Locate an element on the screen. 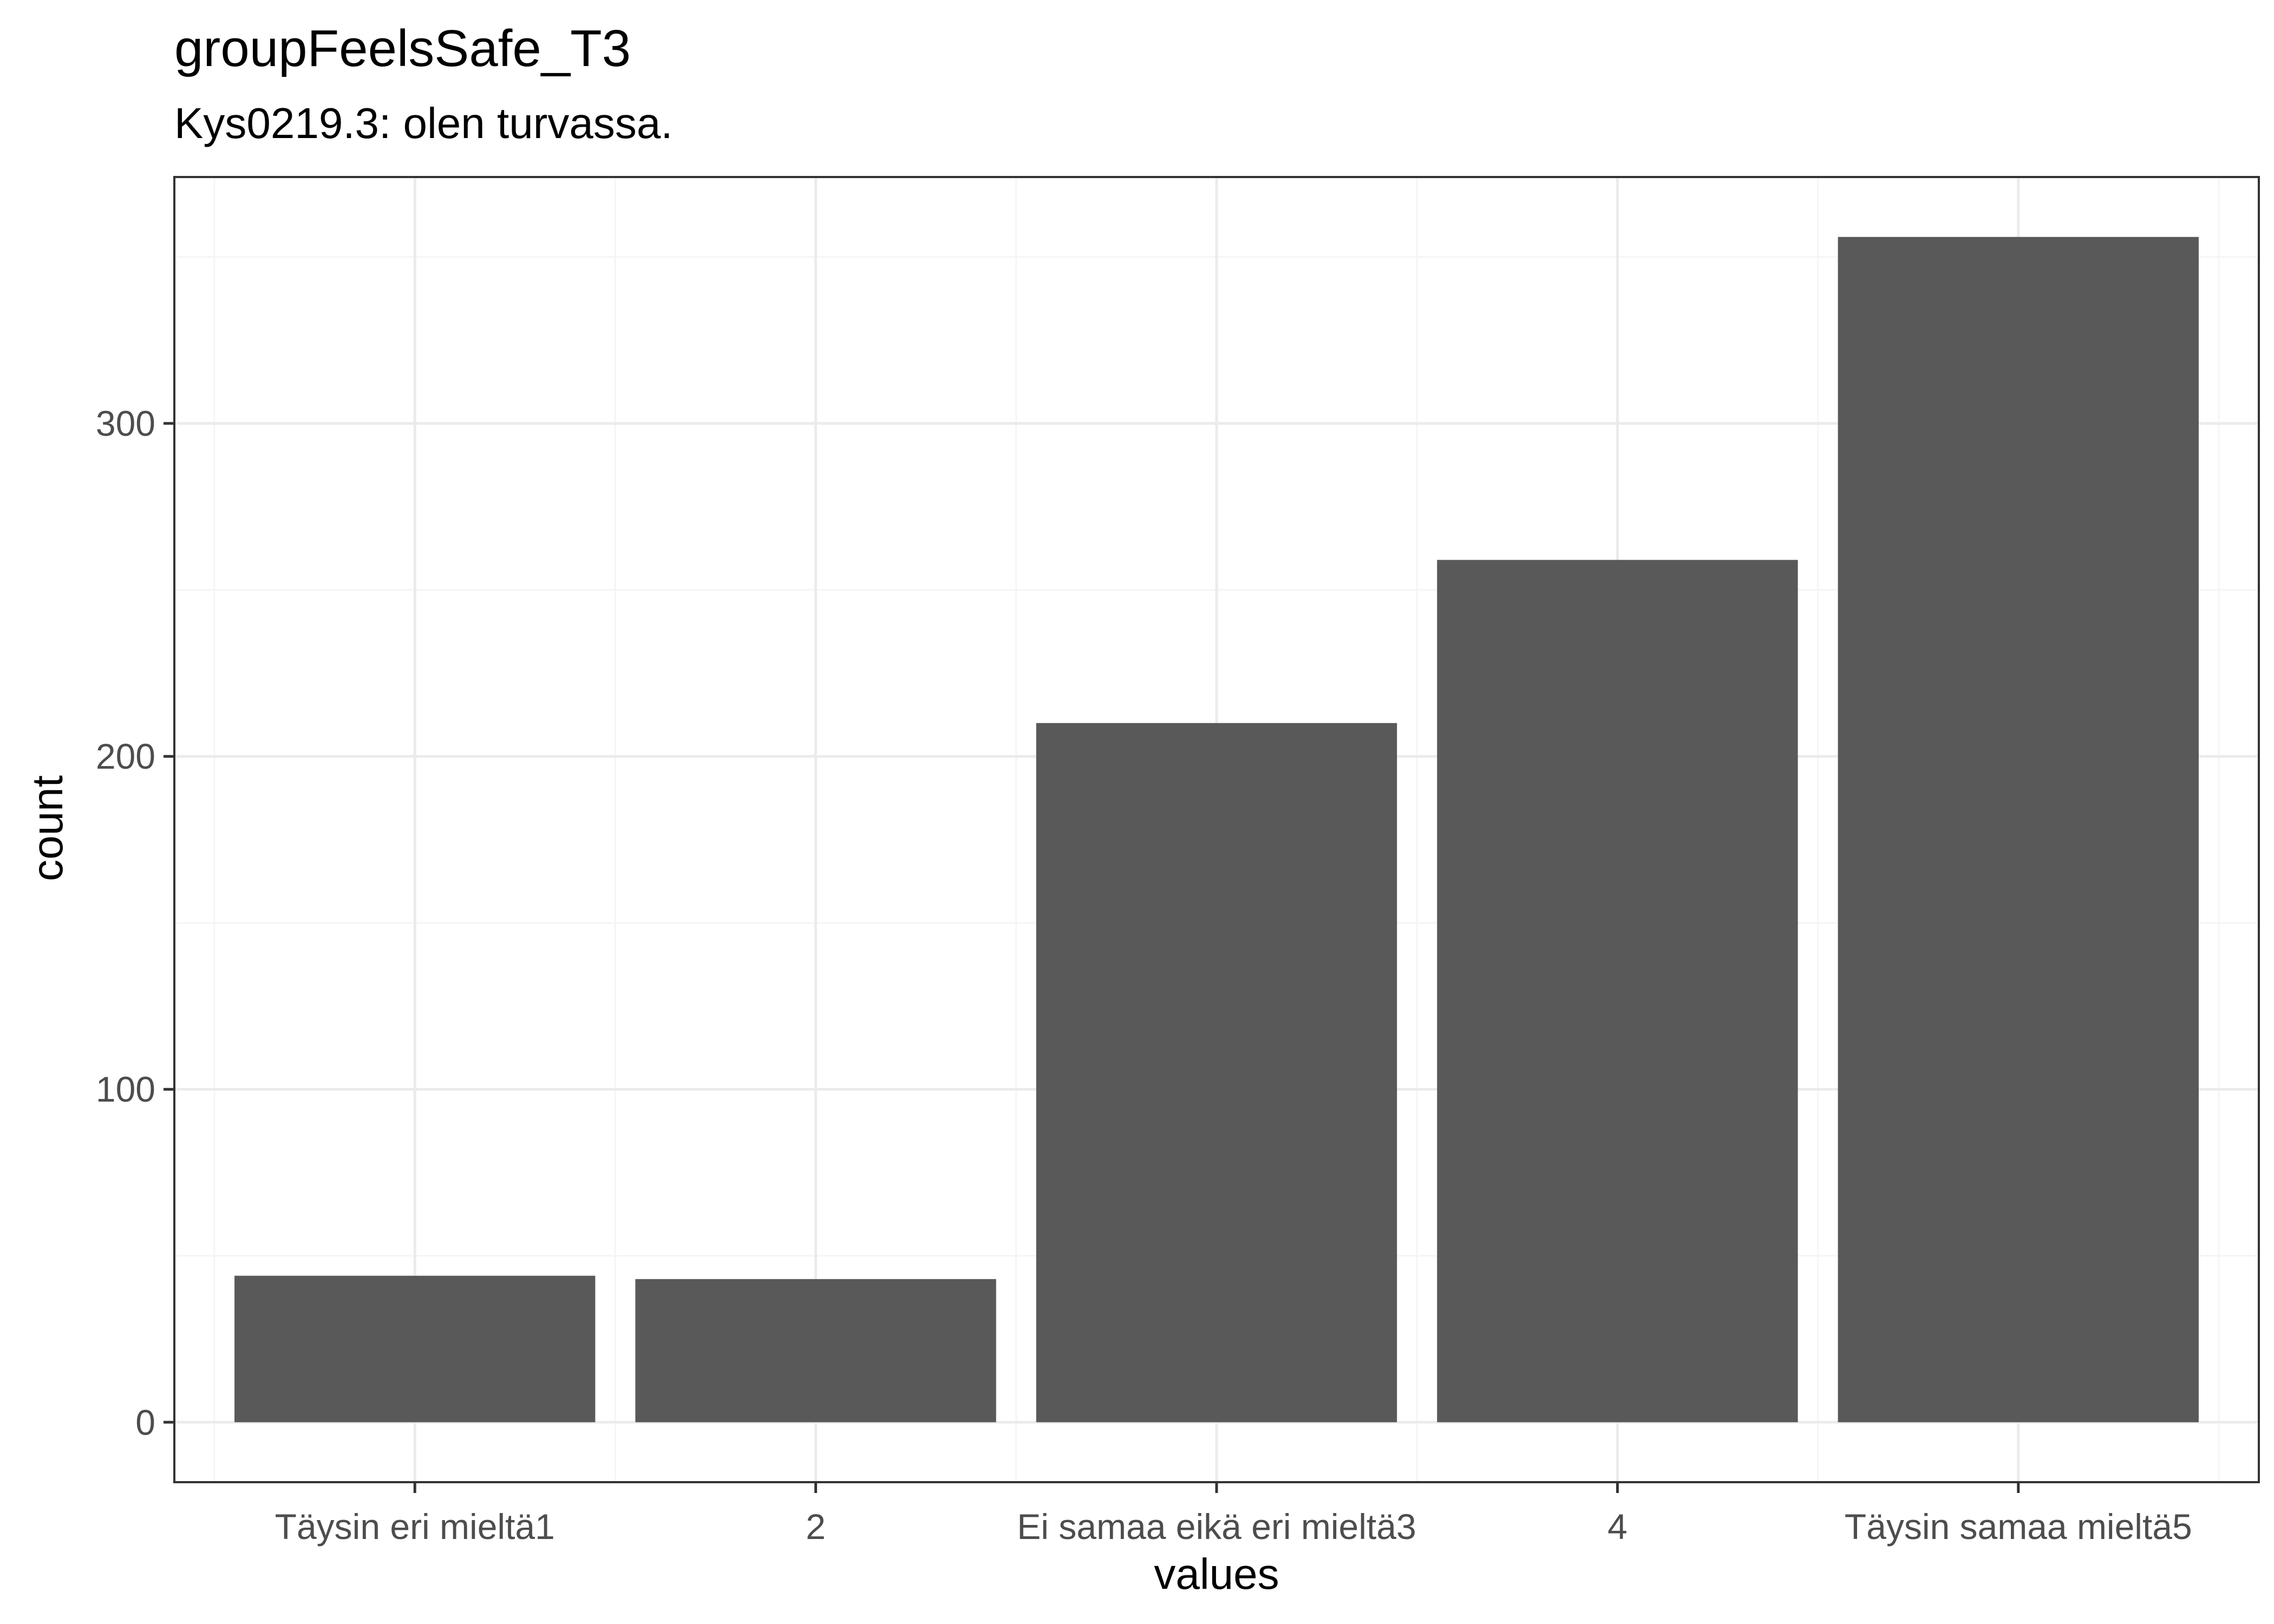 This screenshot has height=1624, width=2274. x-tick-label: Täysin samaa mieltä5 is located at coordinates (2019, 1527).